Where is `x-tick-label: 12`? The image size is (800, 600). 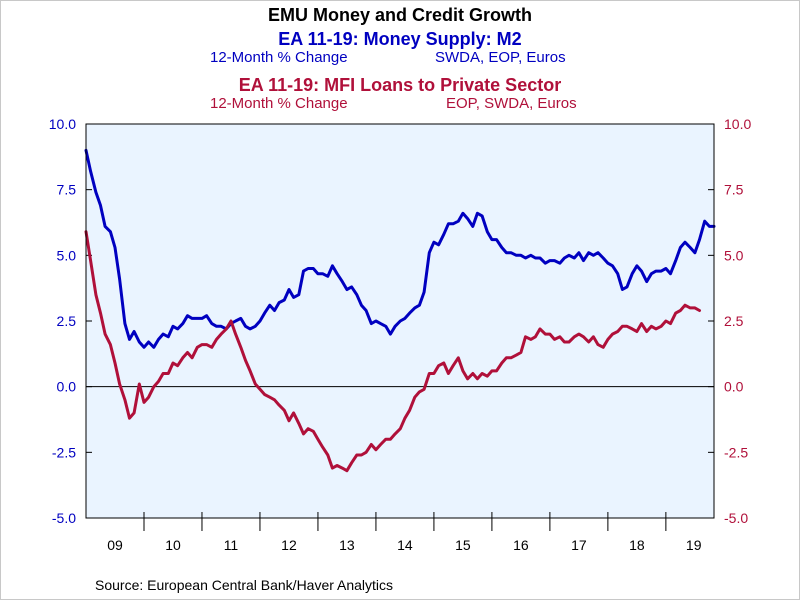 x-tick-label: 12 is located at coordinates (289, 545).